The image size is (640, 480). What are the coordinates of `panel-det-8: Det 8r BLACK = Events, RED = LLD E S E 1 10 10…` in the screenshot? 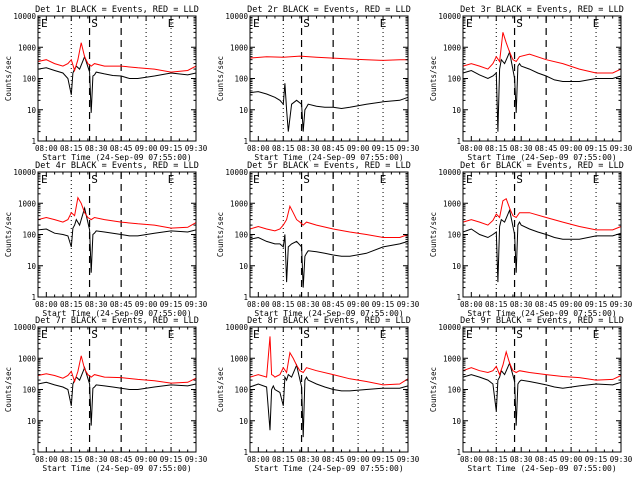 It's located at (318, 394).